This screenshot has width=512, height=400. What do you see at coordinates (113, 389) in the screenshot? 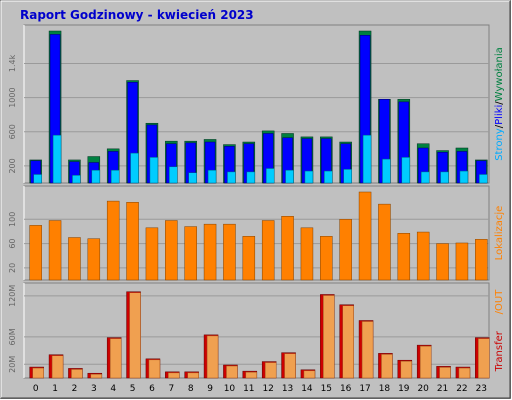
I see `x-tick-label: 4` at bounding box center [113, 389].